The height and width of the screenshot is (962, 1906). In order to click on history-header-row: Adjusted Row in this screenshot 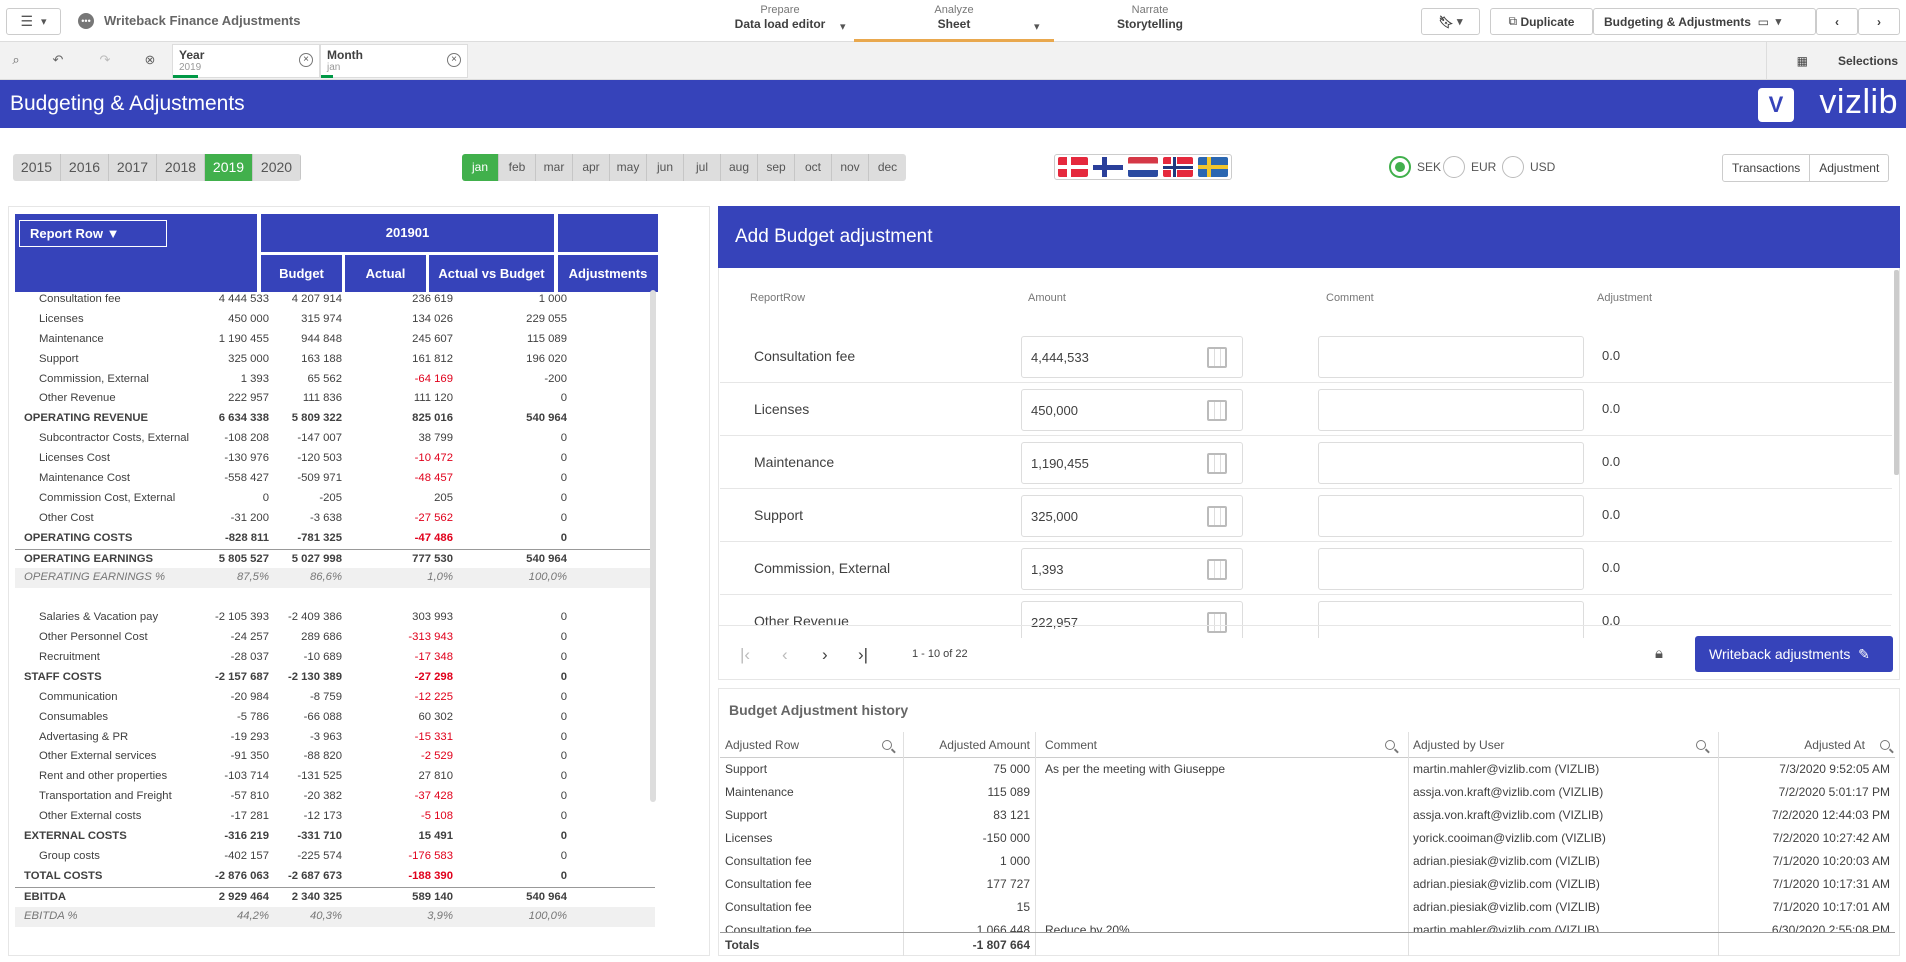, I will do `click(811, 745)`.